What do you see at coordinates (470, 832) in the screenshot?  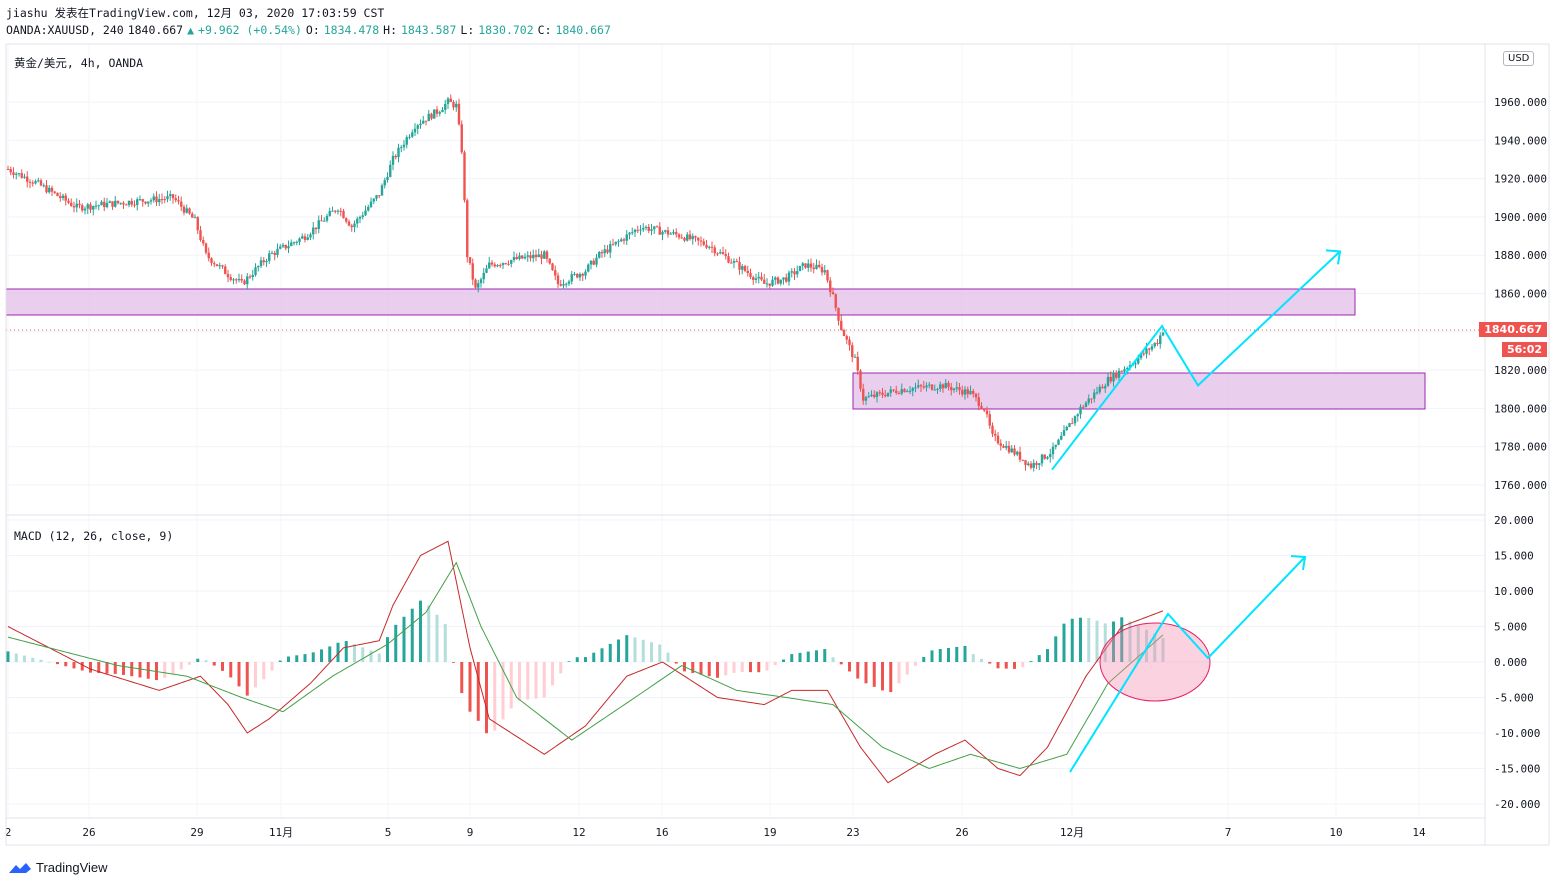 I see `time-tick-label: 9` at bounding box center [470, 832].